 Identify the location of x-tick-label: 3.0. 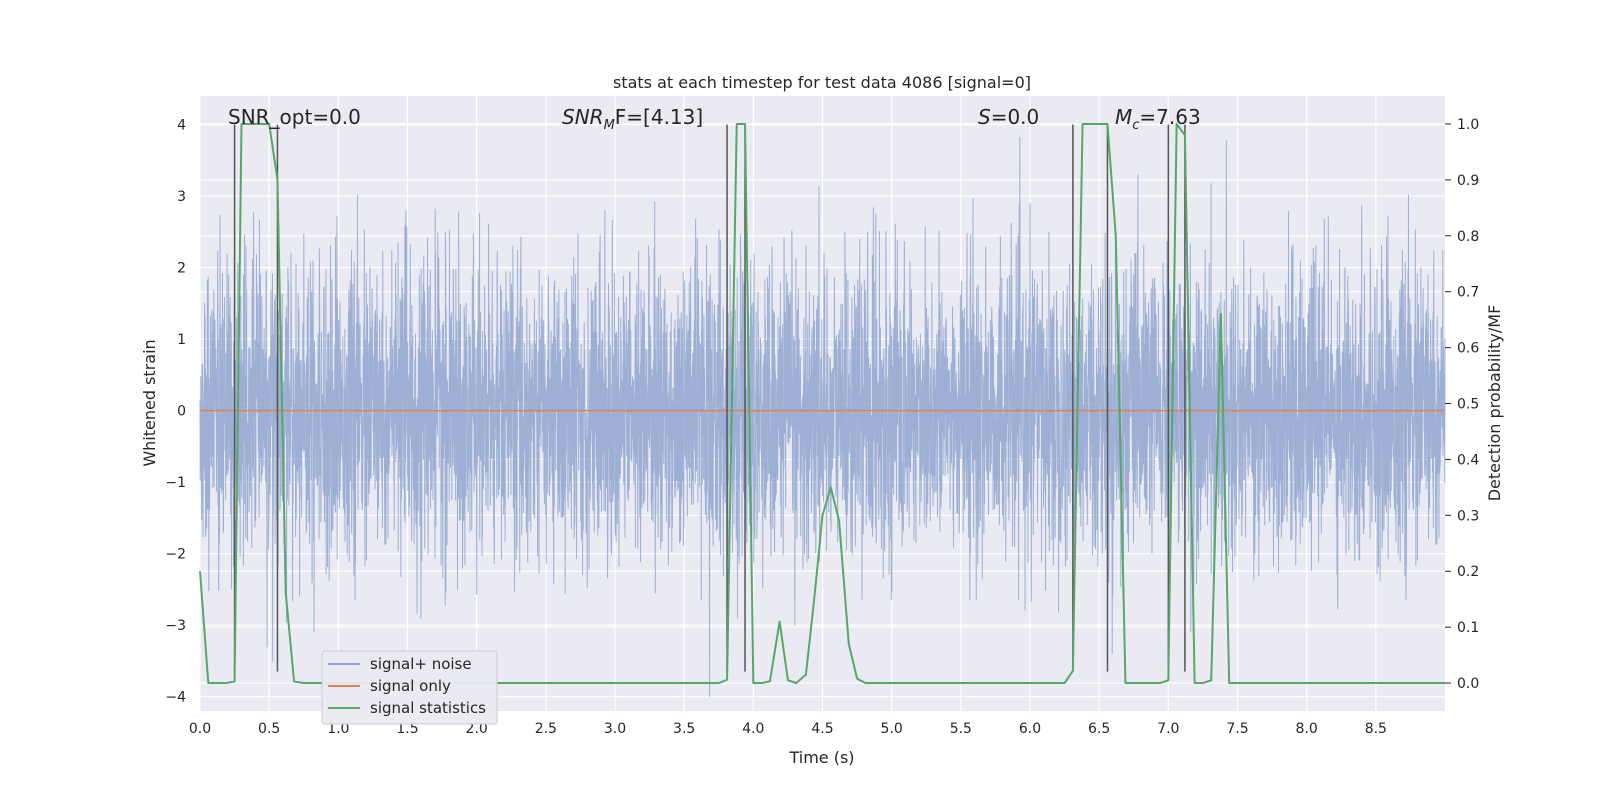
(615, 729).